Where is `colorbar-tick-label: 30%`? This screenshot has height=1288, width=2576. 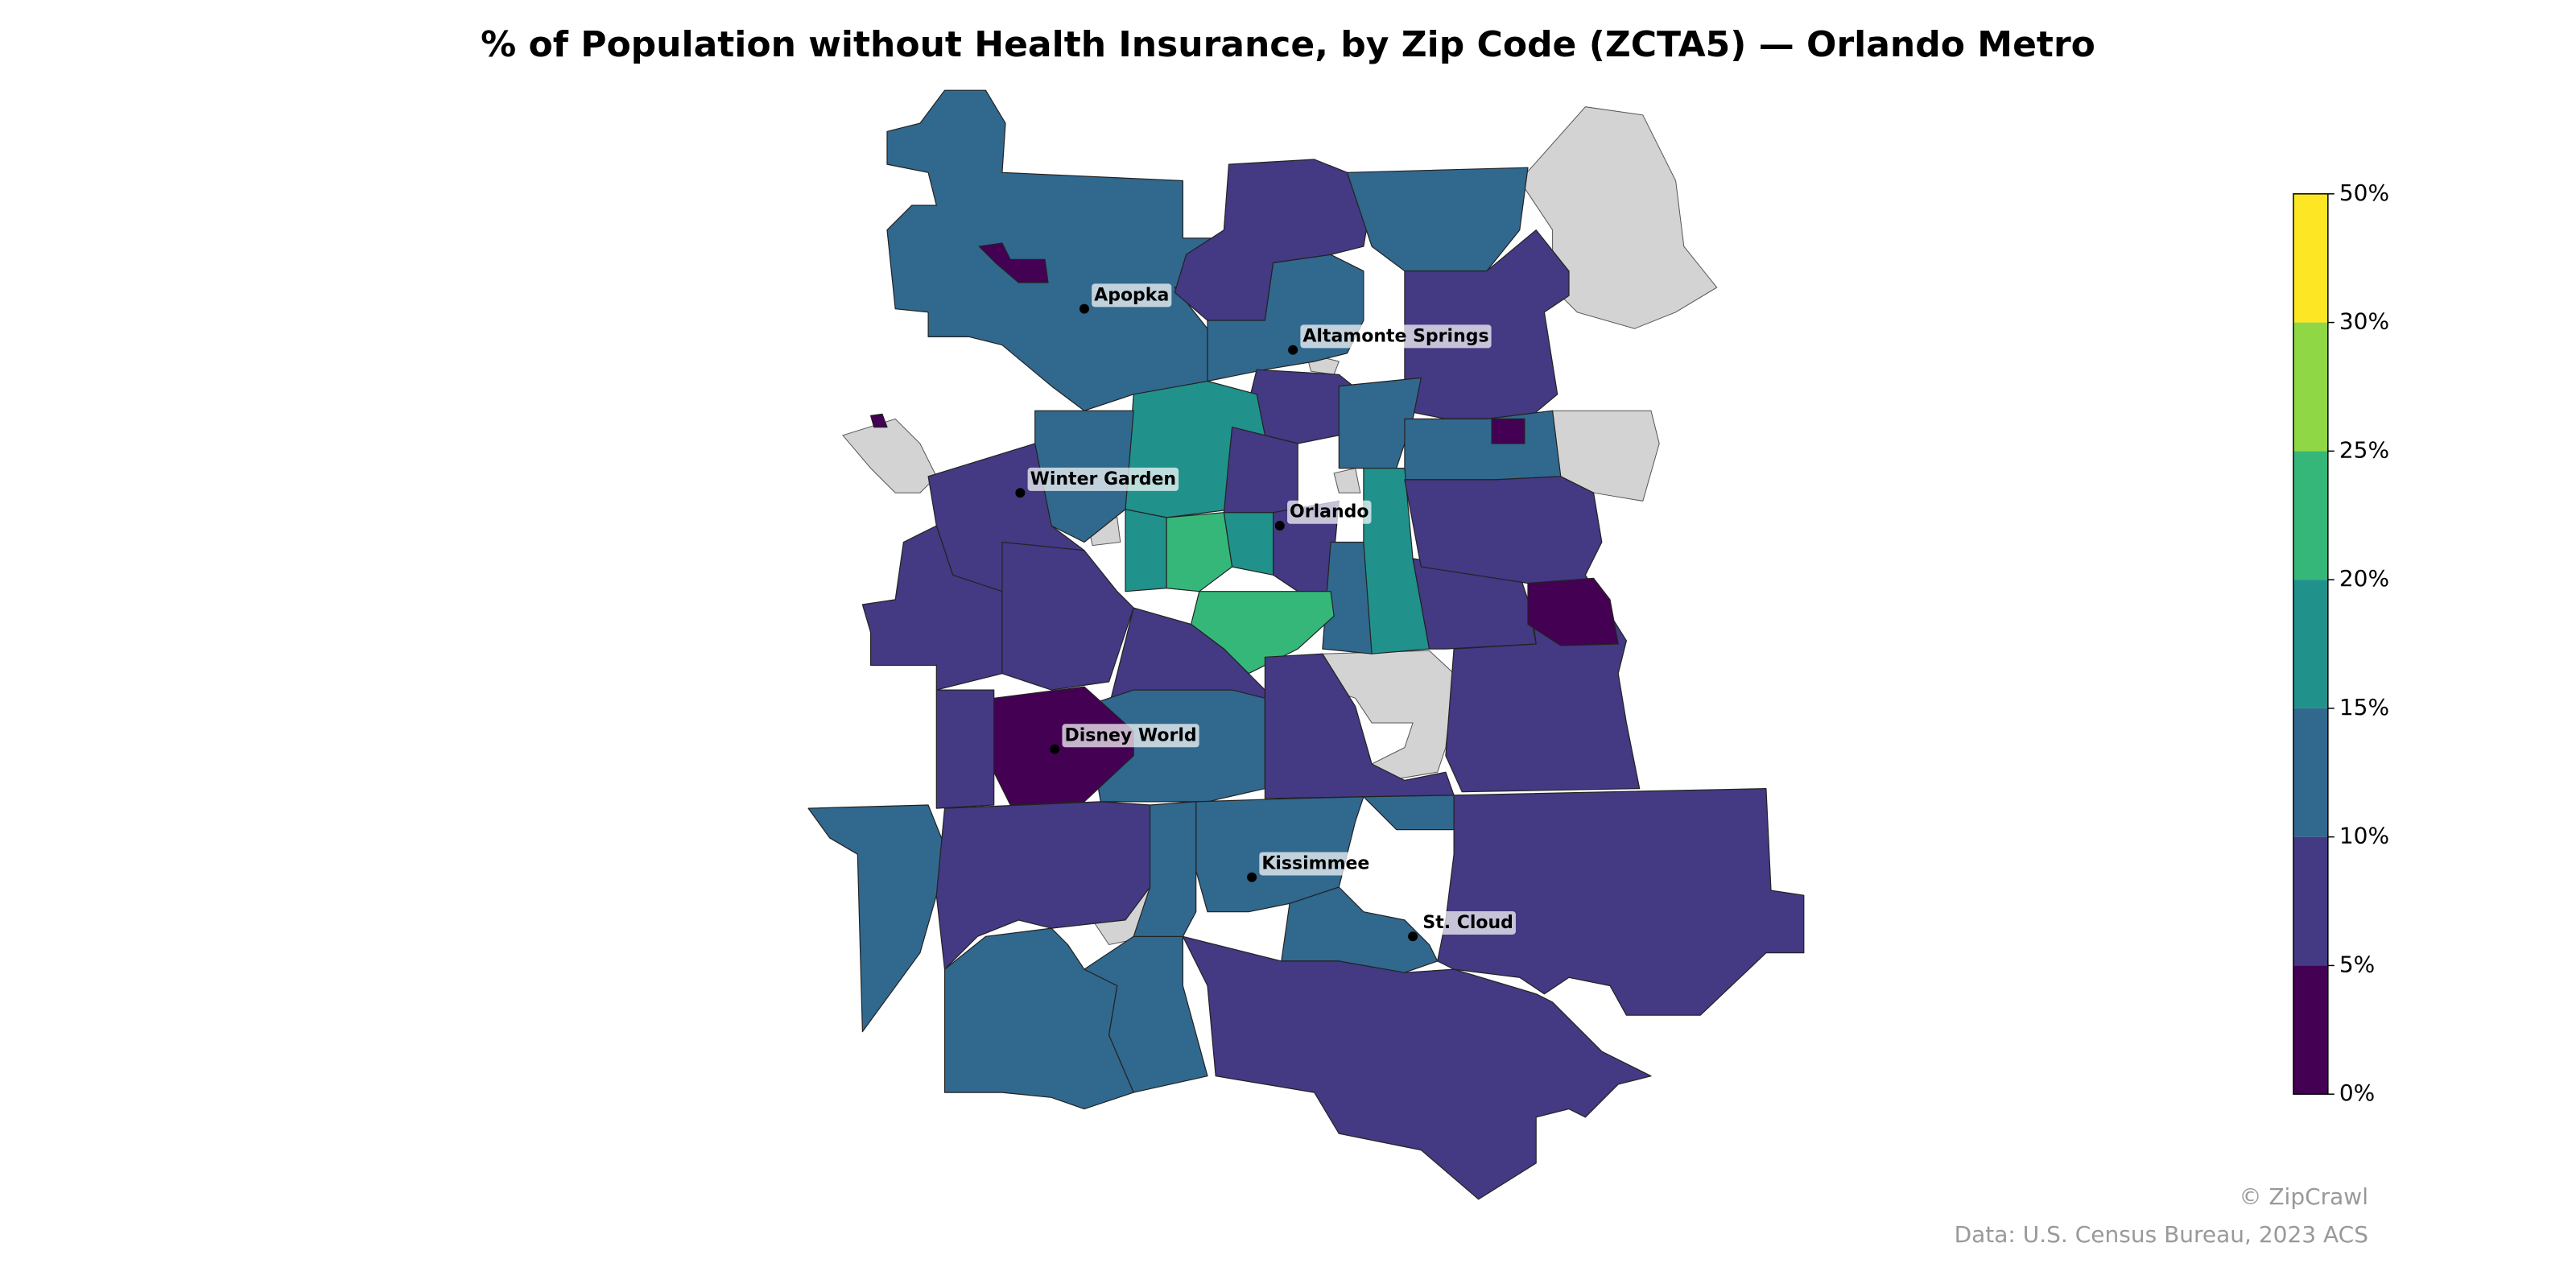
colorbar-tick-label: 30% is located at coordinates (2364, 321).